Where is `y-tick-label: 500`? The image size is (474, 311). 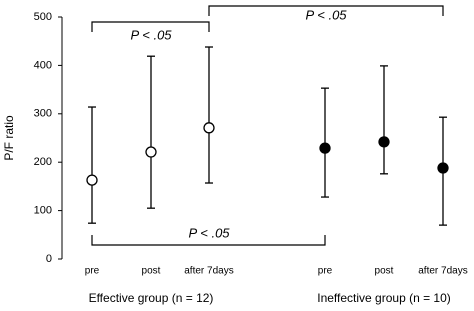 y-tick-label: 500 is located at coordinates (43, 17).